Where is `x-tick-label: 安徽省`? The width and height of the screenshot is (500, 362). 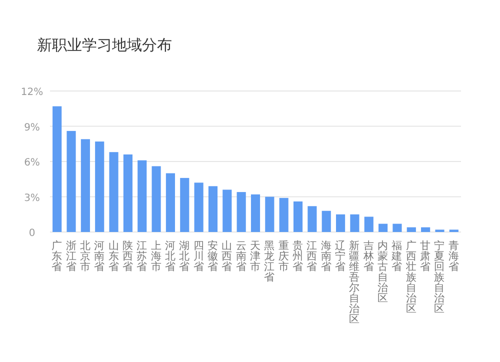
x-tick-label: 安徽省 is located at coordinates (212, 256).